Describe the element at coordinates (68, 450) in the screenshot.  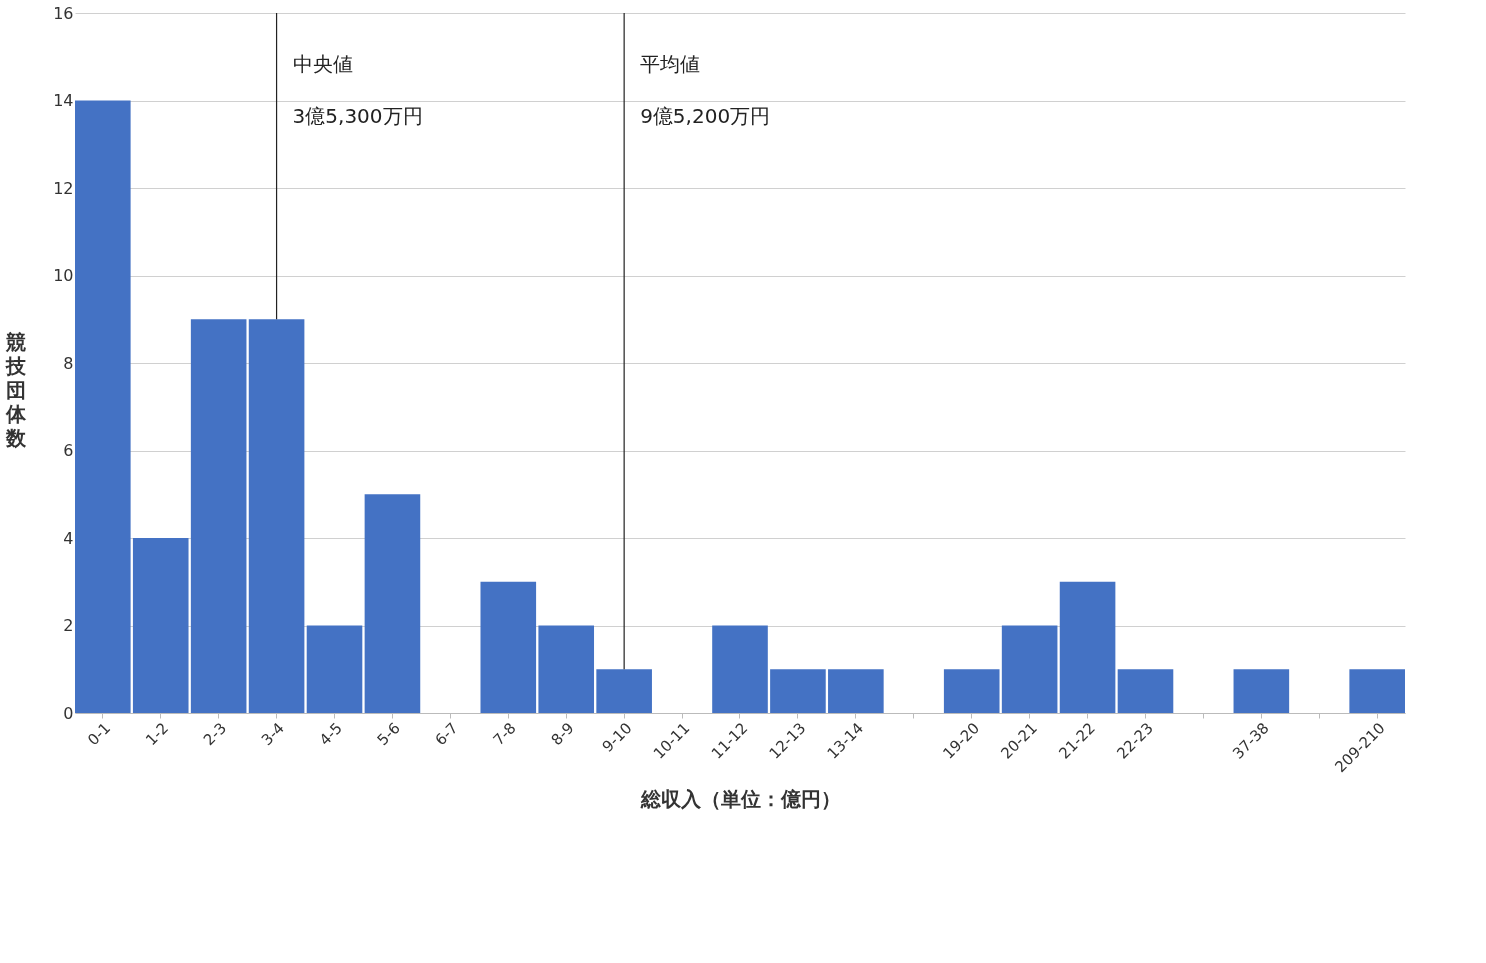
I see `y-tick-label: 6` at that location.